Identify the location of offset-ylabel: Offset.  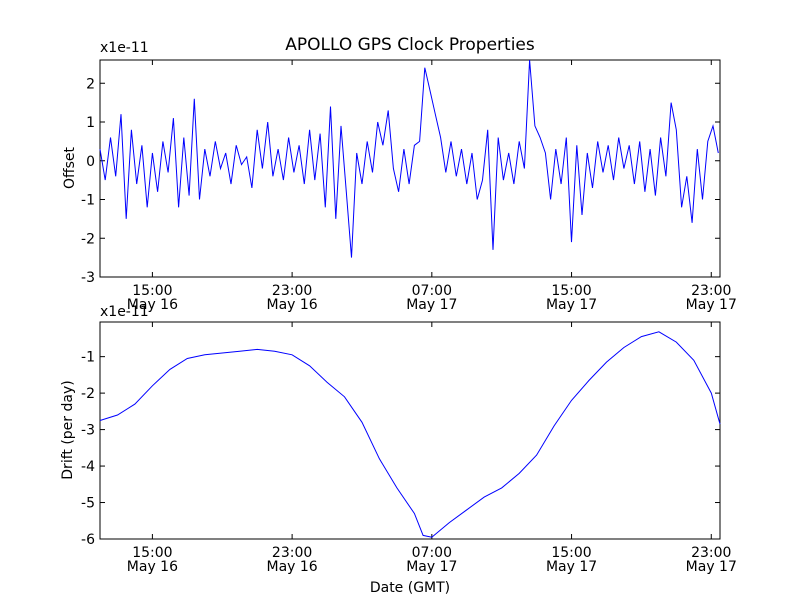
(70, 167).